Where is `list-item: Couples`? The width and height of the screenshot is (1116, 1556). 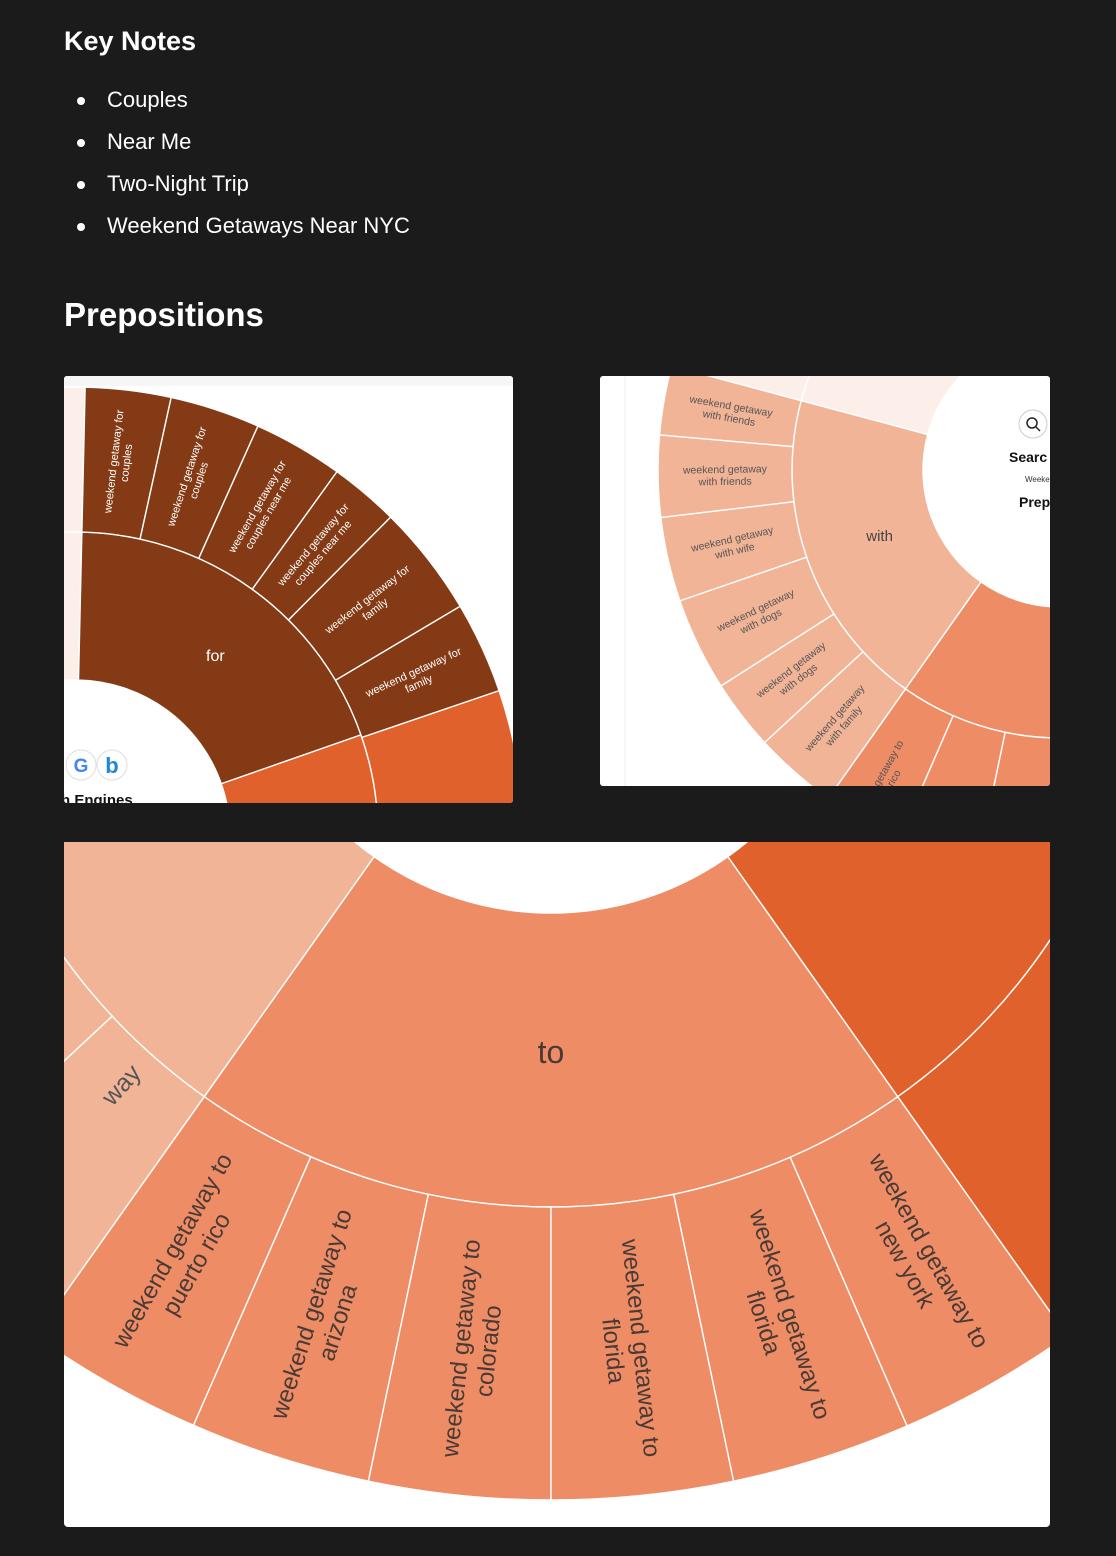 list-item: Couples is located at coordinates (237, 107).